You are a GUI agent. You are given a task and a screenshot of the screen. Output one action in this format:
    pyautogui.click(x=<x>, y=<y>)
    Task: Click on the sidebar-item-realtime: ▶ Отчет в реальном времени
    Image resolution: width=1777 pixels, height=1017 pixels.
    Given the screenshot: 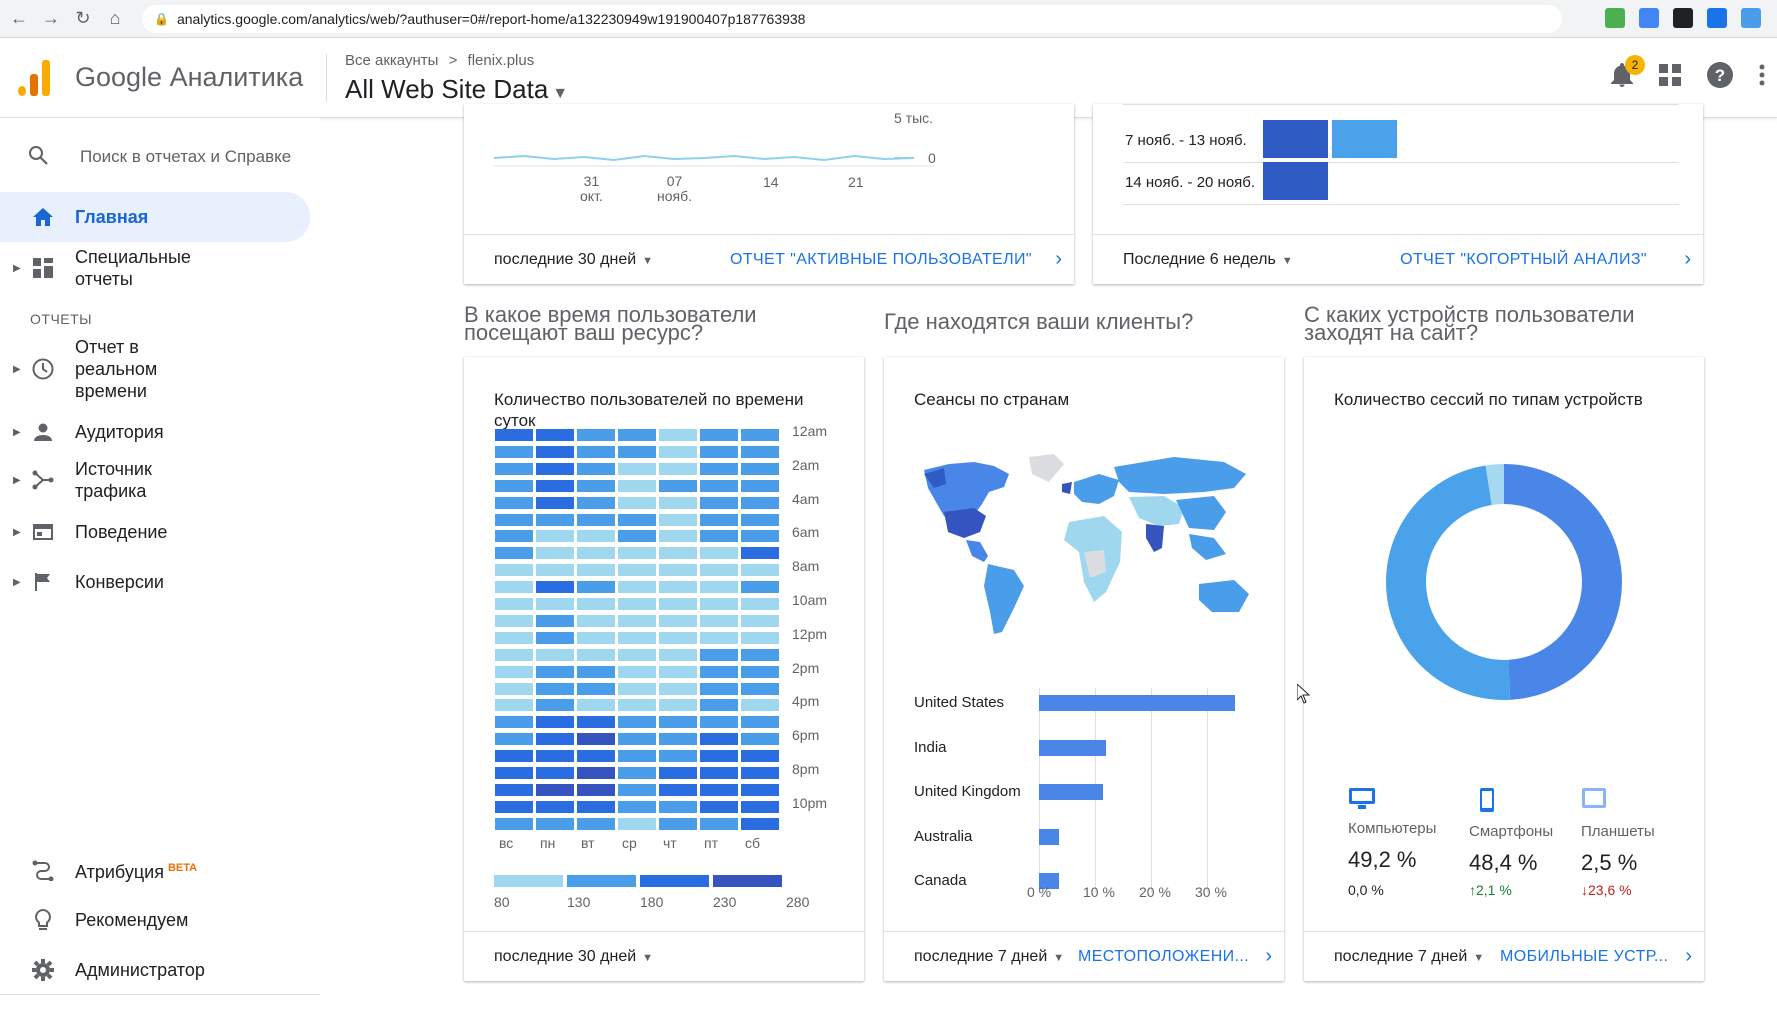 What is the action you would take?
    pyautogui.click(x=160, y=369)
    